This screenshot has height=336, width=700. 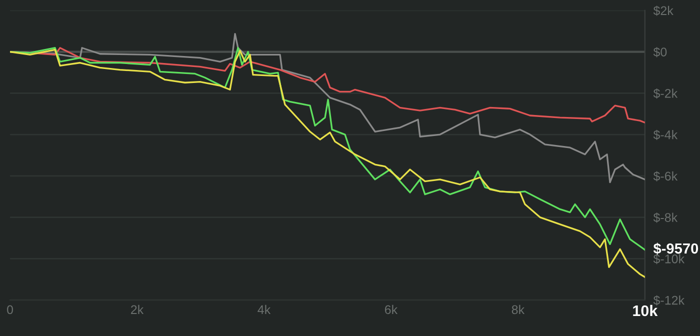 I want to click on y-tick-label: $-12k, so click(x=669, y=300).